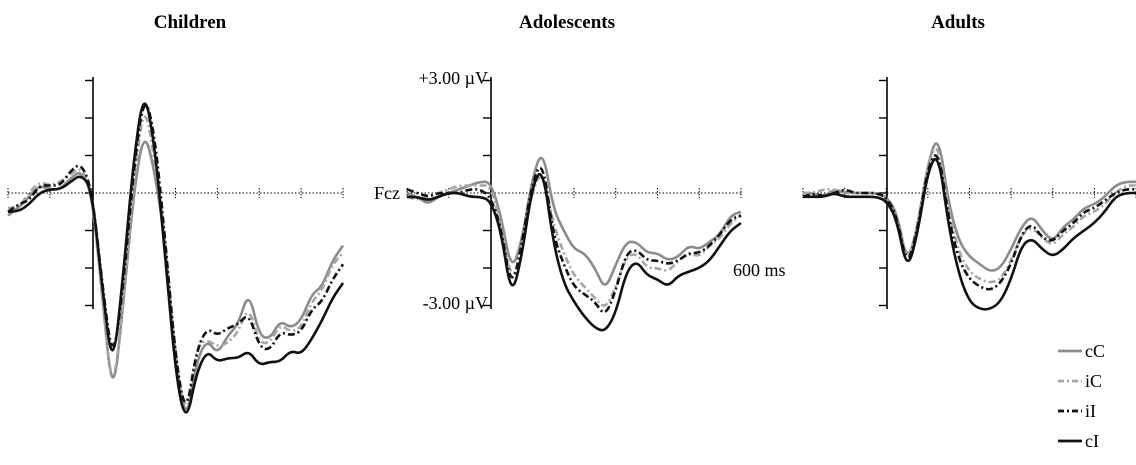 The image size is (1136, 465). What do you see at coordinates (387, 193) in the screenshot?
I see `channel-label: Fcz` at bounding box center [387, 193].